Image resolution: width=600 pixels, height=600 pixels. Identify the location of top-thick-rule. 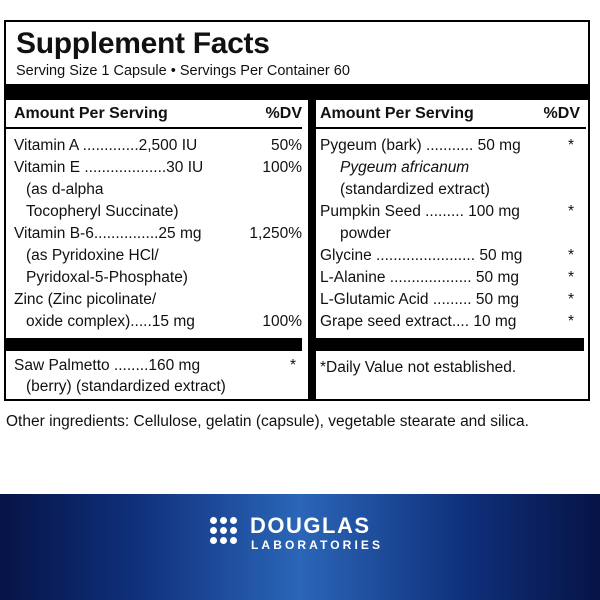
(297, 92).